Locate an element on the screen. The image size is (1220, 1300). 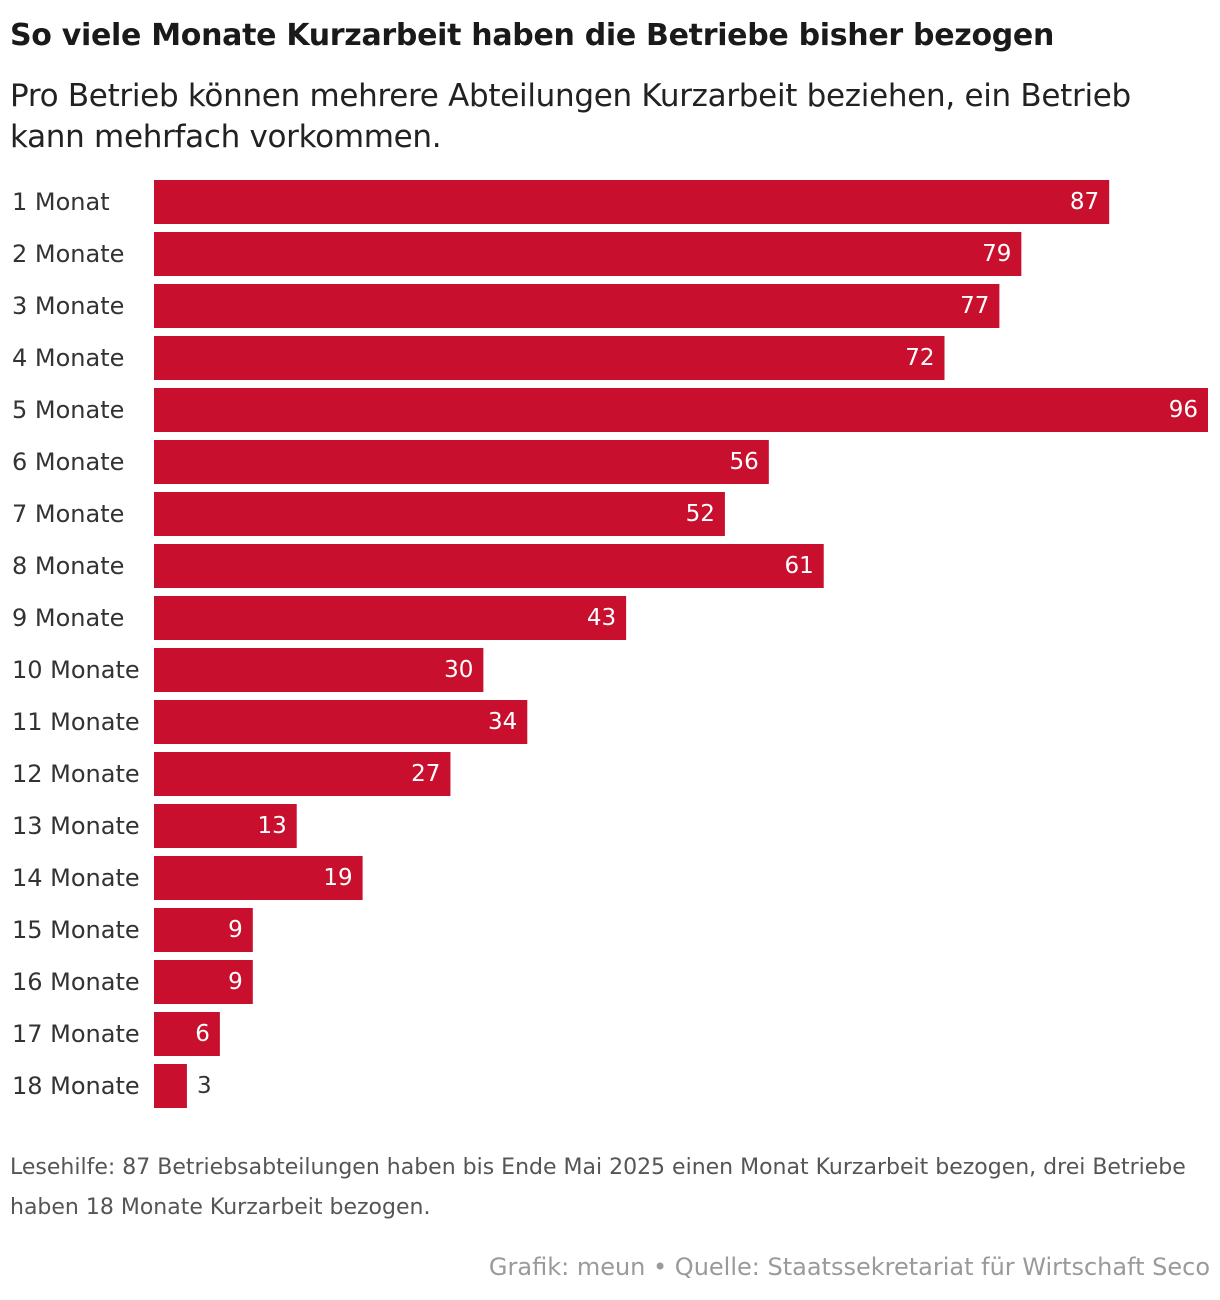
bar-value-label: 19 is located at coordinates (337, 878).